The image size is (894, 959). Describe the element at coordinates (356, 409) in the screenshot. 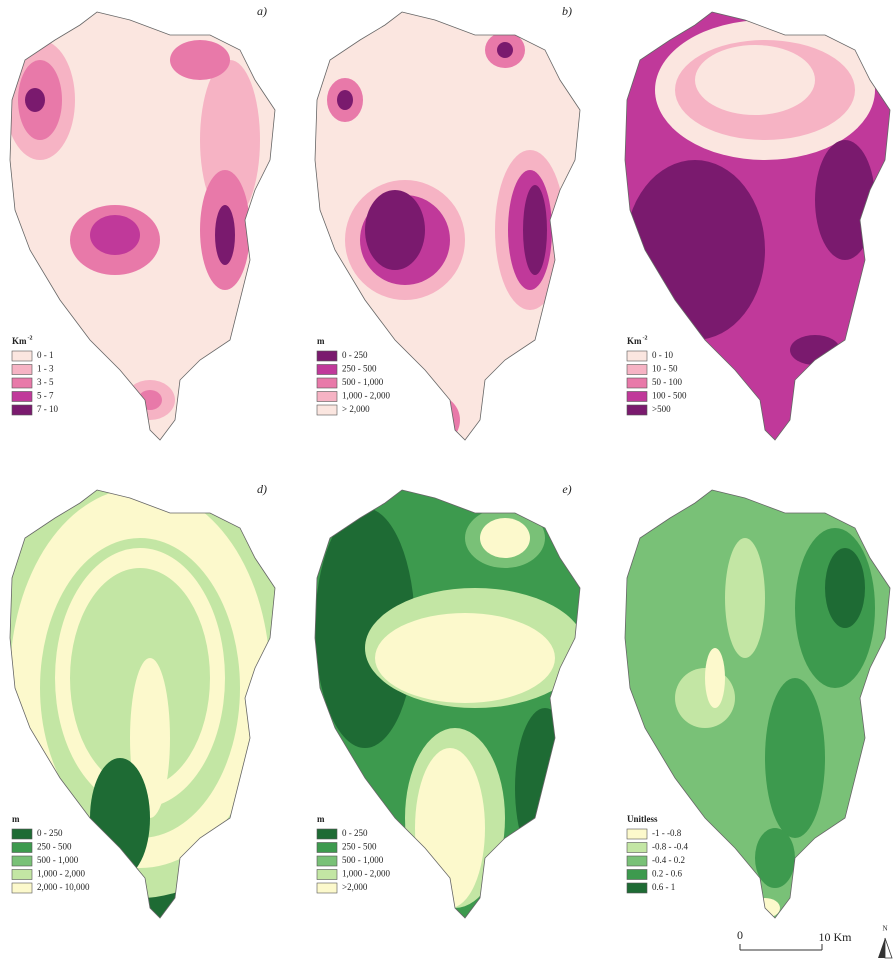

I see `legend-label: > 2,000` at that location.